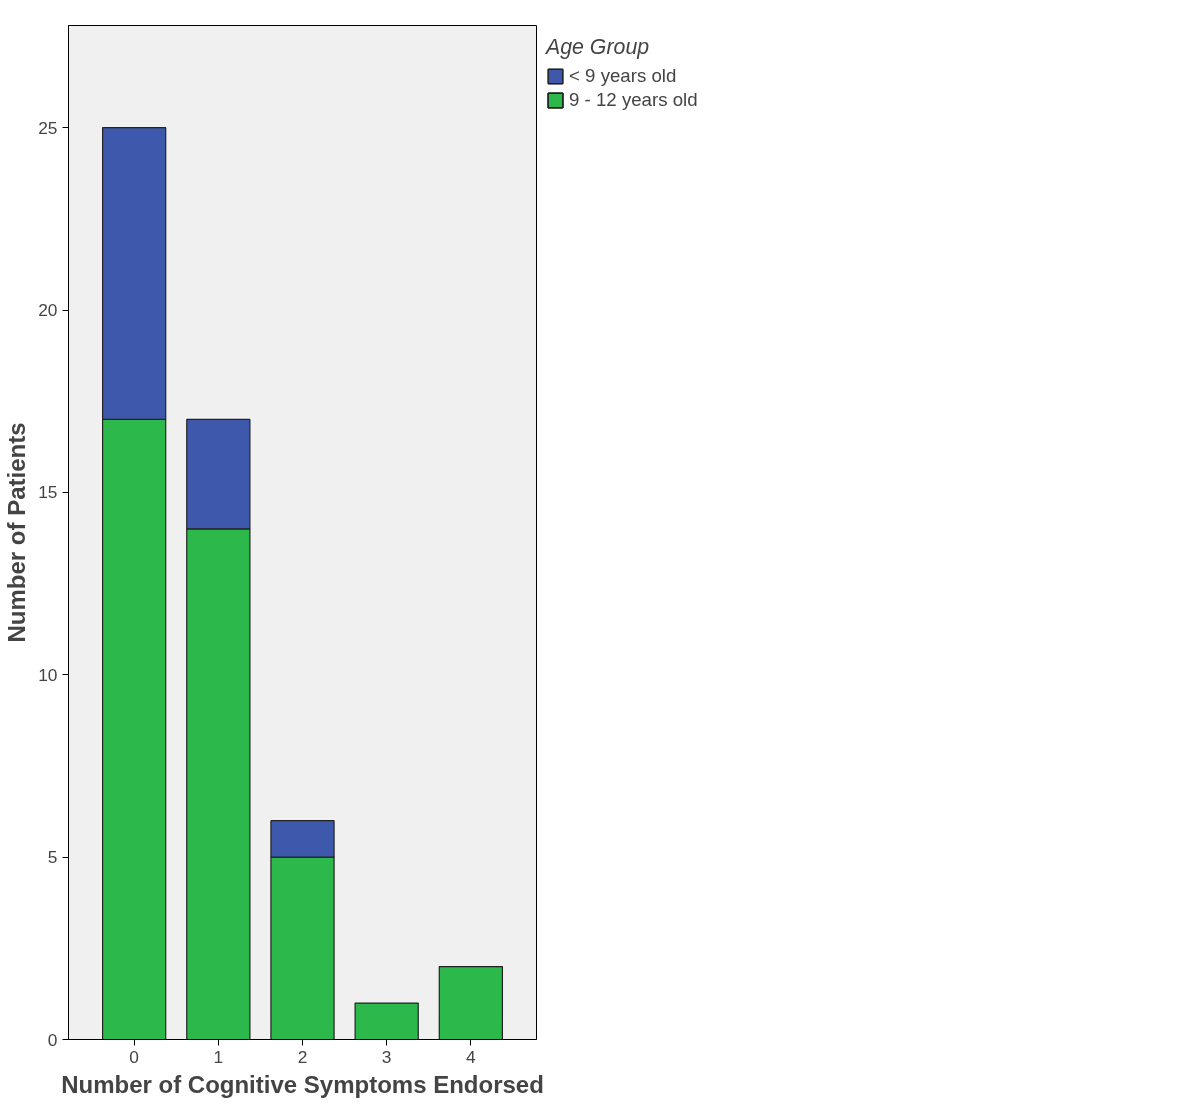 This screenshot has height=1114, width=1196. What do you see at coordinates (302, 1056) in the screenshot?
I see `x-tick-label: 2` at bounding box center [302, 1056].